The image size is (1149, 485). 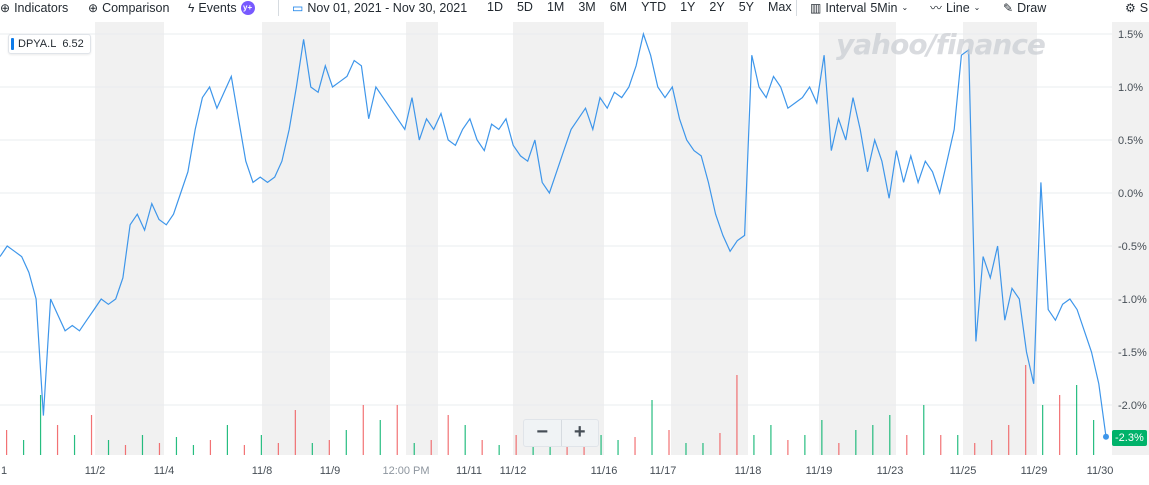 I want to click on ticker-symbol: DPYA.L, so click(x=37, y=44).